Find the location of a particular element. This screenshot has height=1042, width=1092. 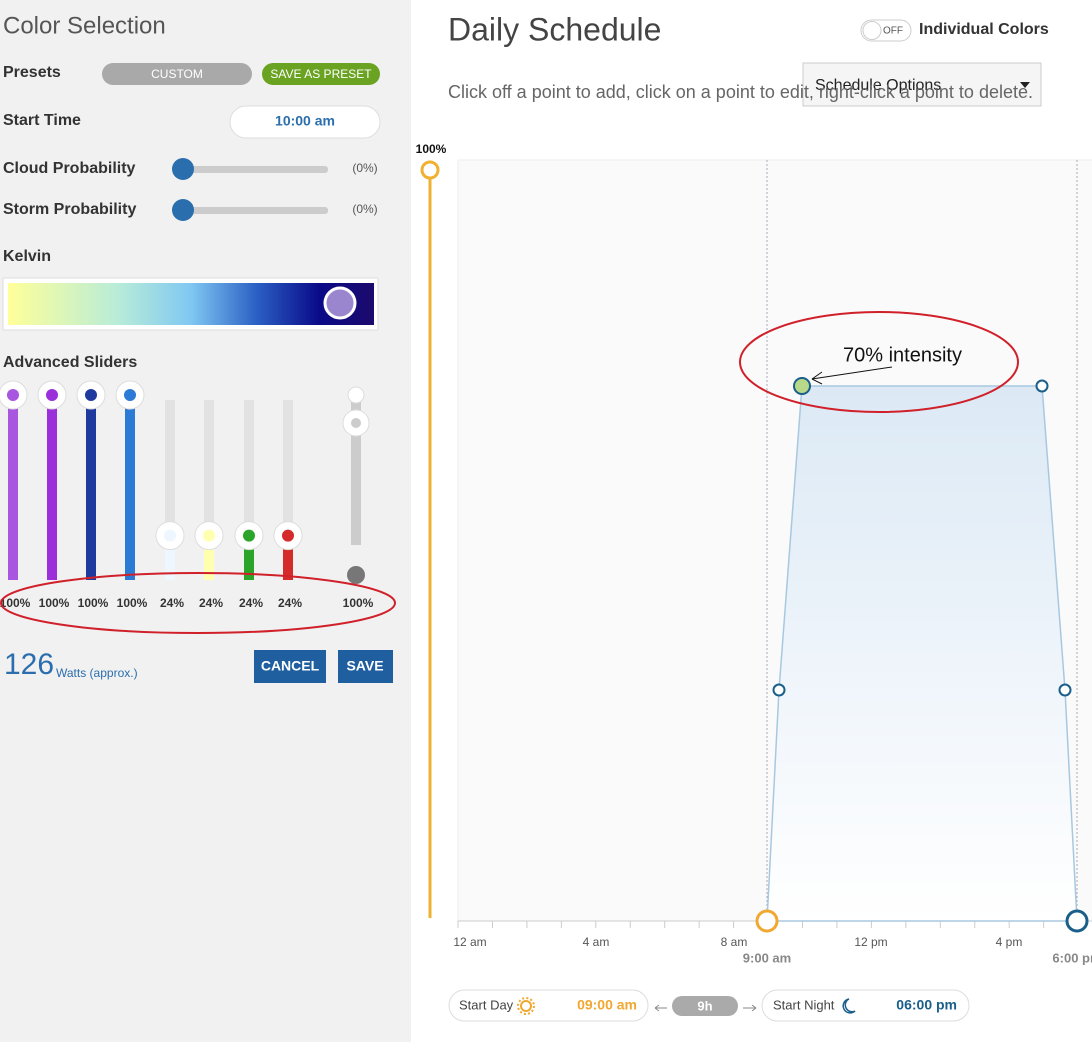

x-tick-label: 12 am is located at coordinates (469, 942).